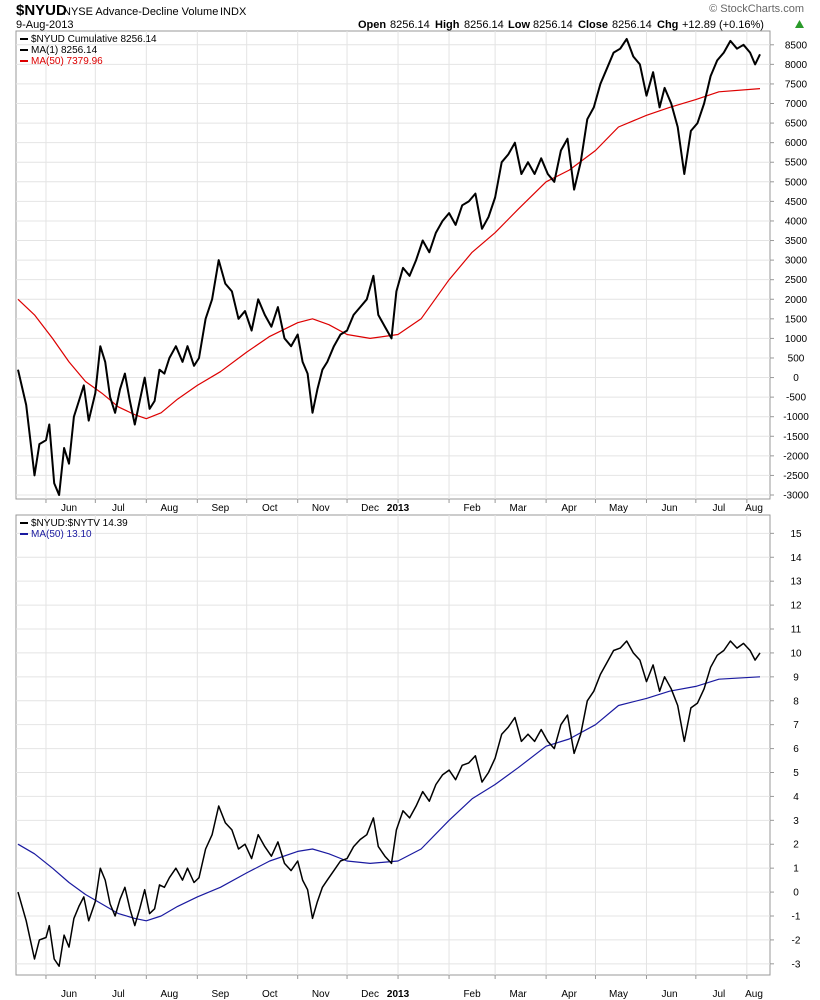  What do you see at coordinates (796, 300) in the screenshot?
I see `y-tick-label: 2000` at bounding box center [796, 300].